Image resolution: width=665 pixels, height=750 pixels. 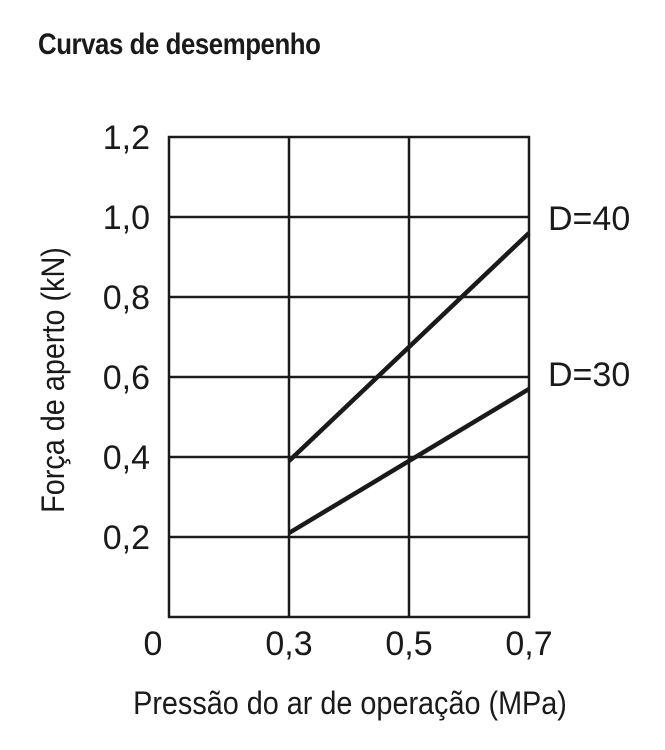 I want to click on x-tick-label: 0,5, so click(x=408, y=644).